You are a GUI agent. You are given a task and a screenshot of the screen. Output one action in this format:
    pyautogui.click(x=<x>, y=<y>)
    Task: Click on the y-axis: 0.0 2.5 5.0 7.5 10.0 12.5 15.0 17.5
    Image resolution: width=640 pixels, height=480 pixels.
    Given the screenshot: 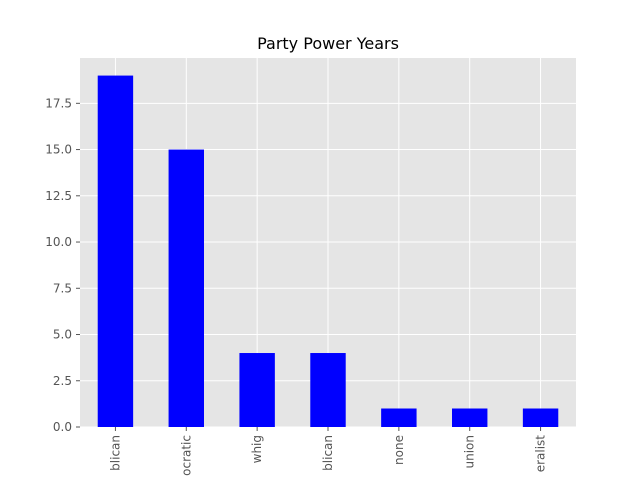 What is the action you would take?
    pyautogui.click(x=62, y=265)
    